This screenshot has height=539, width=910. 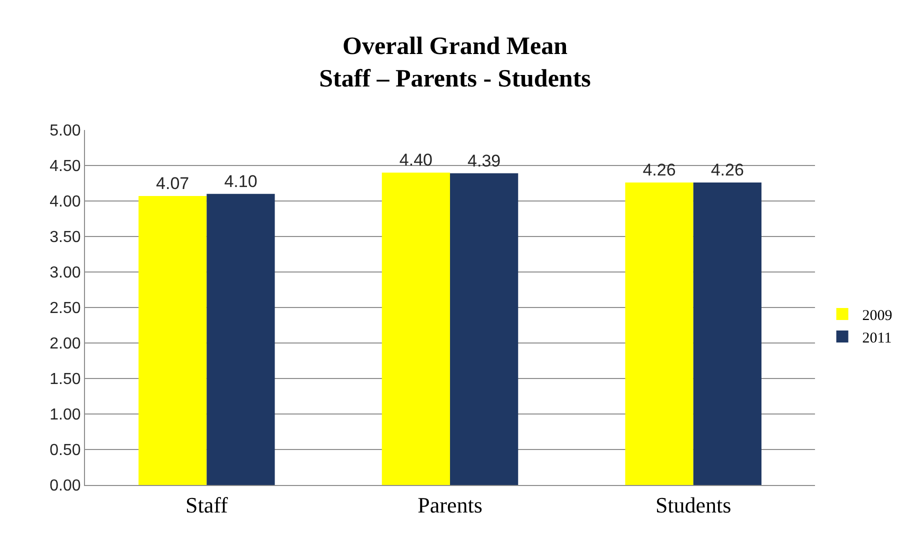 I want to click on y-tick-label: 0.00, so click(x=65, y=486).